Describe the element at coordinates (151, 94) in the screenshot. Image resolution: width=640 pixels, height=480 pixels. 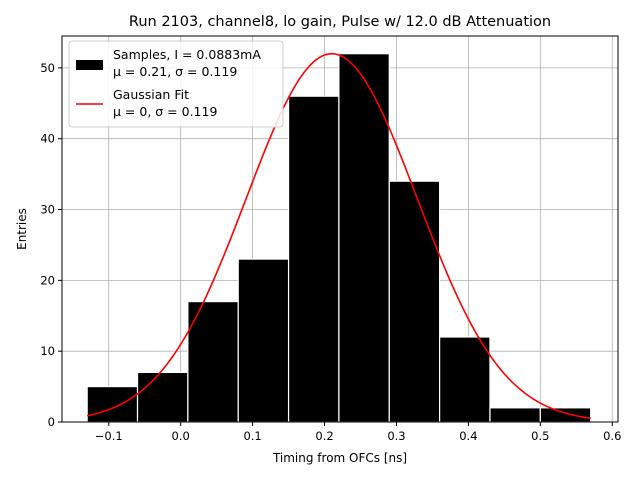
I see `legend-fit-label: Gaussian Fit` at that location.